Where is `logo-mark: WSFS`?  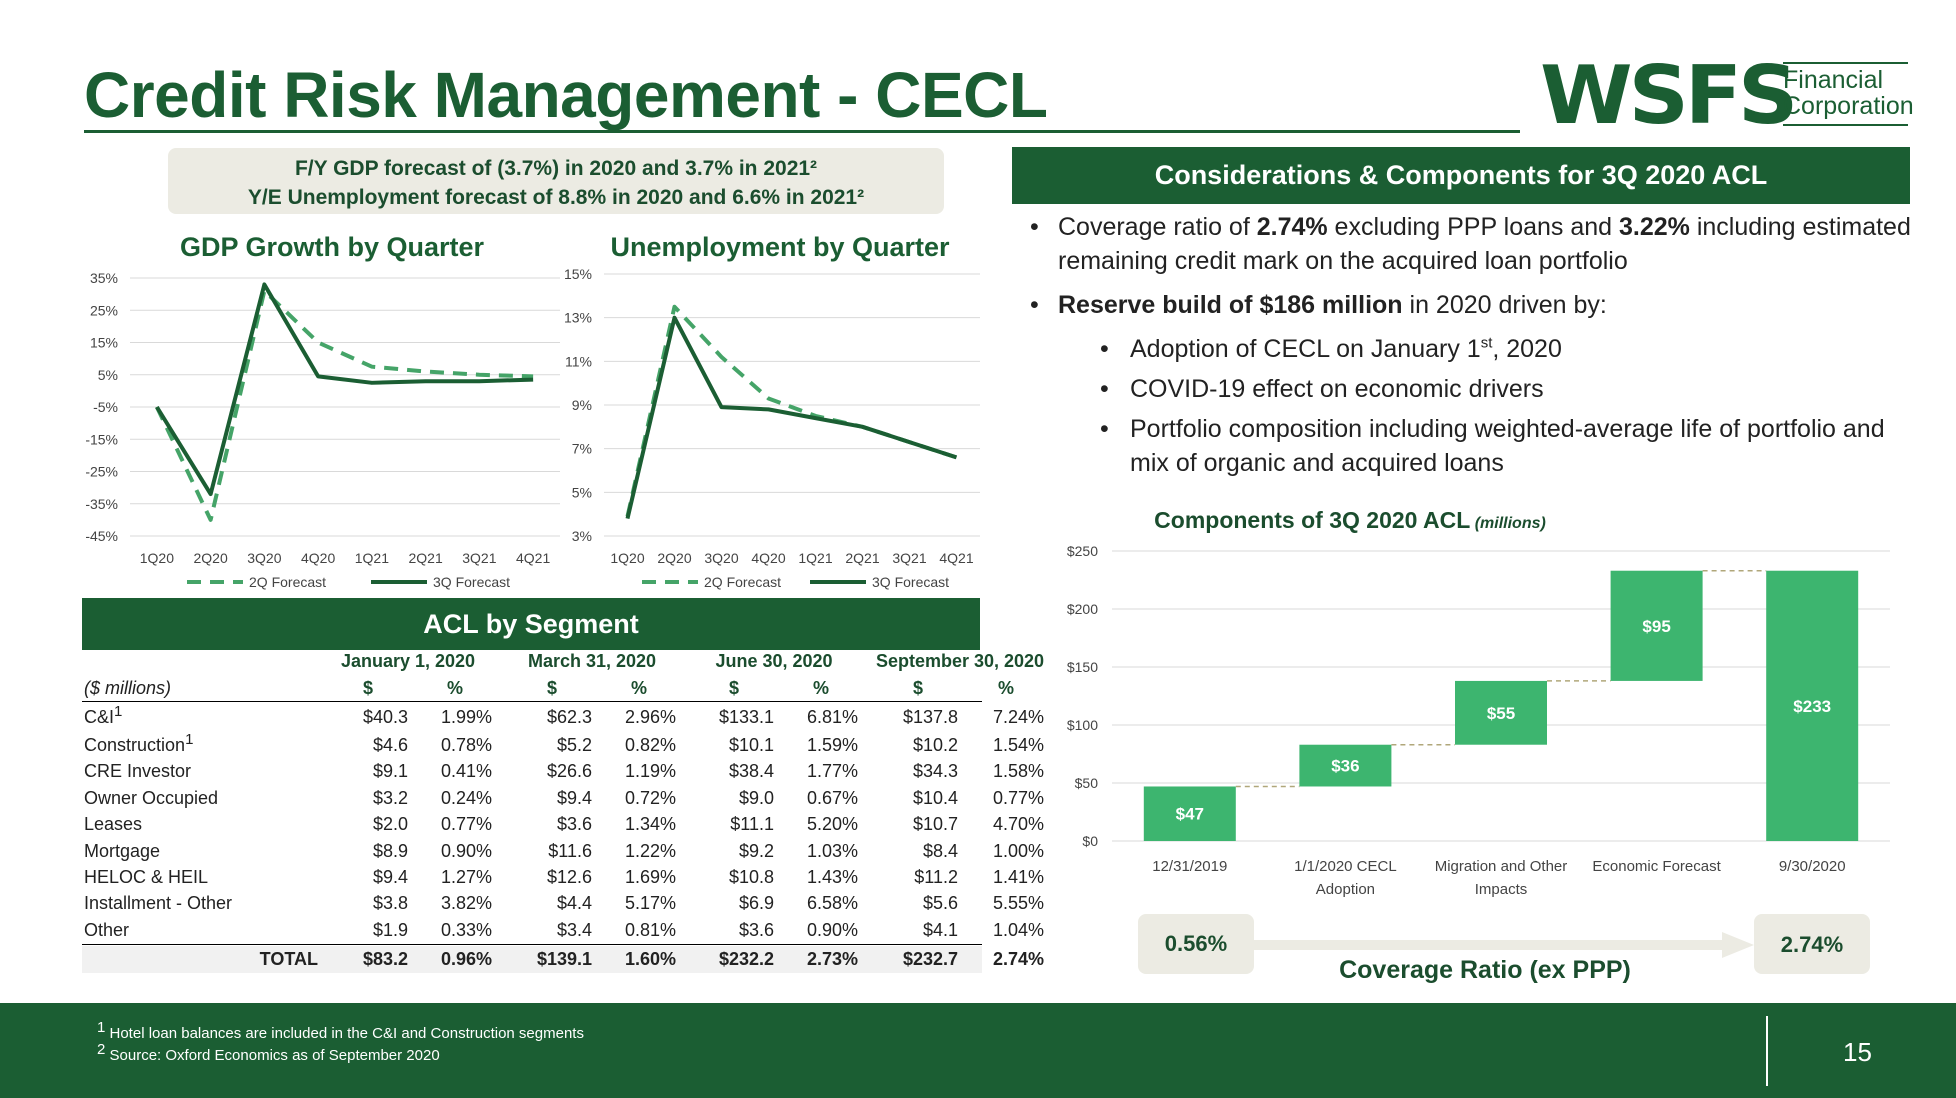
logo-mark: WSFS is located at coordinates (1669, 95).